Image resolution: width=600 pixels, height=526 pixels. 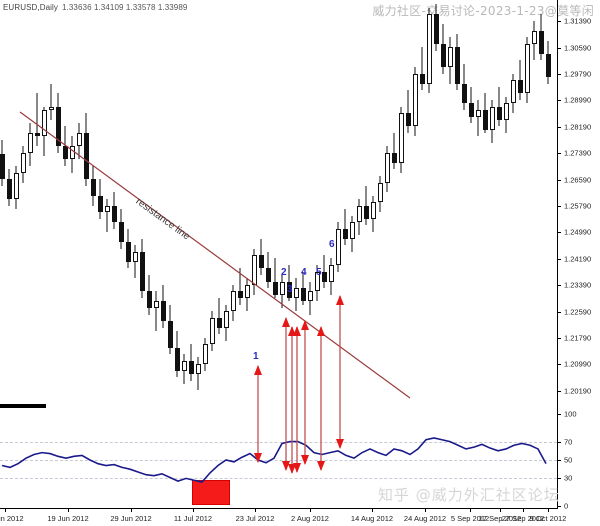 I want to click on divergence-number-3: 3, so click(x=290, y=289).